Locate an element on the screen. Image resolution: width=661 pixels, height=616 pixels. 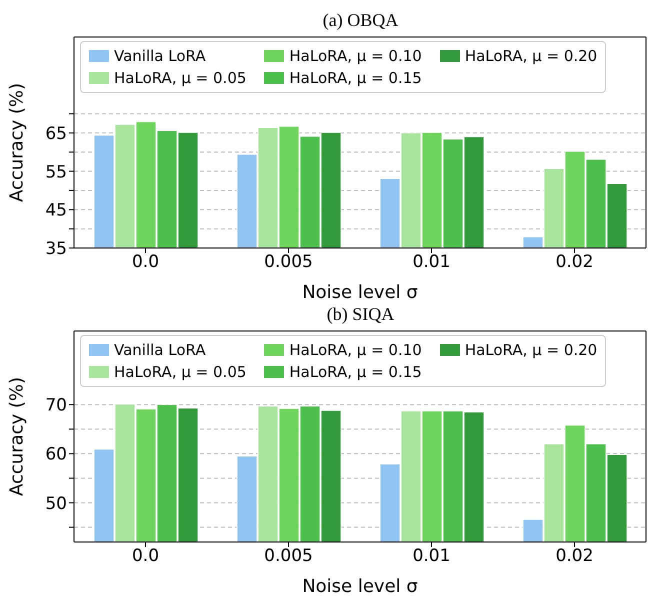
y-tick-label: 55 is located at coordinates (56, 172).